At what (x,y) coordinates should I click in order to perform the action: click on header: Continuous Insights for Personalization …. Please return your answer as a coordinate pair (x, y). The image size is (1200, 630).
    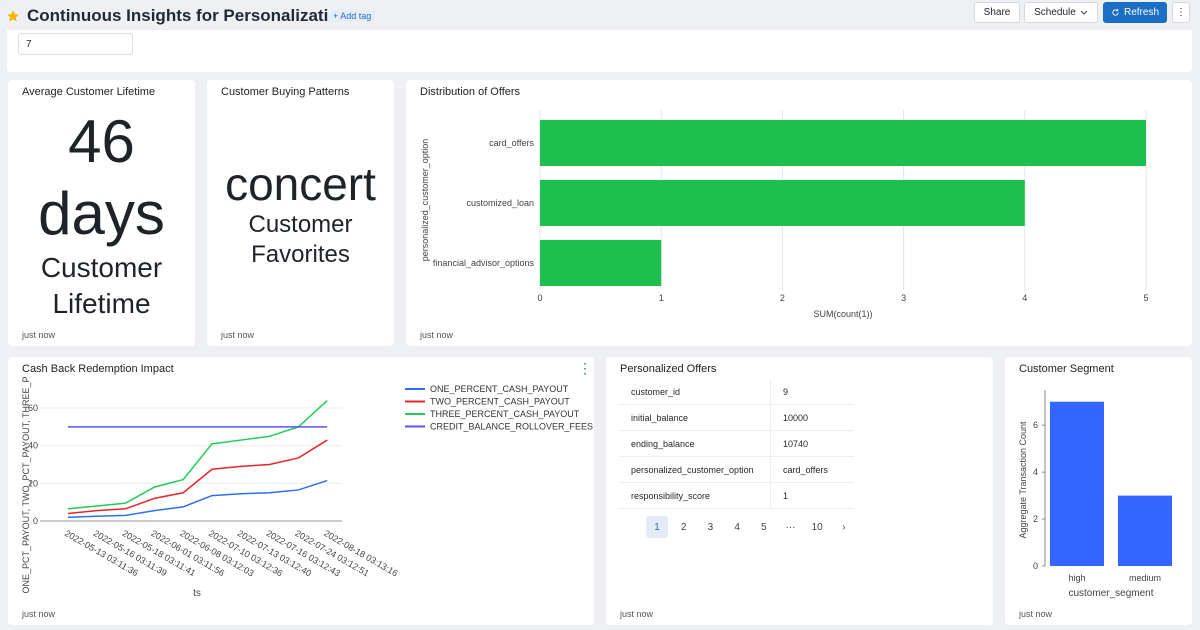
    Looking at the image, I should click on (600, 15).